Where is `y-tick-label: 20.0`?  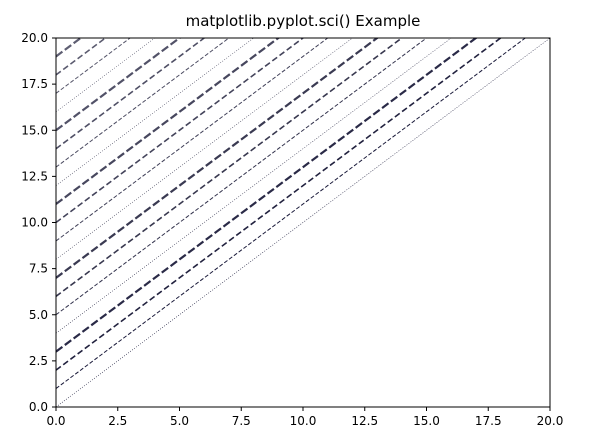 y-tick-label: 20.0 is located at coordinates (34, 38).